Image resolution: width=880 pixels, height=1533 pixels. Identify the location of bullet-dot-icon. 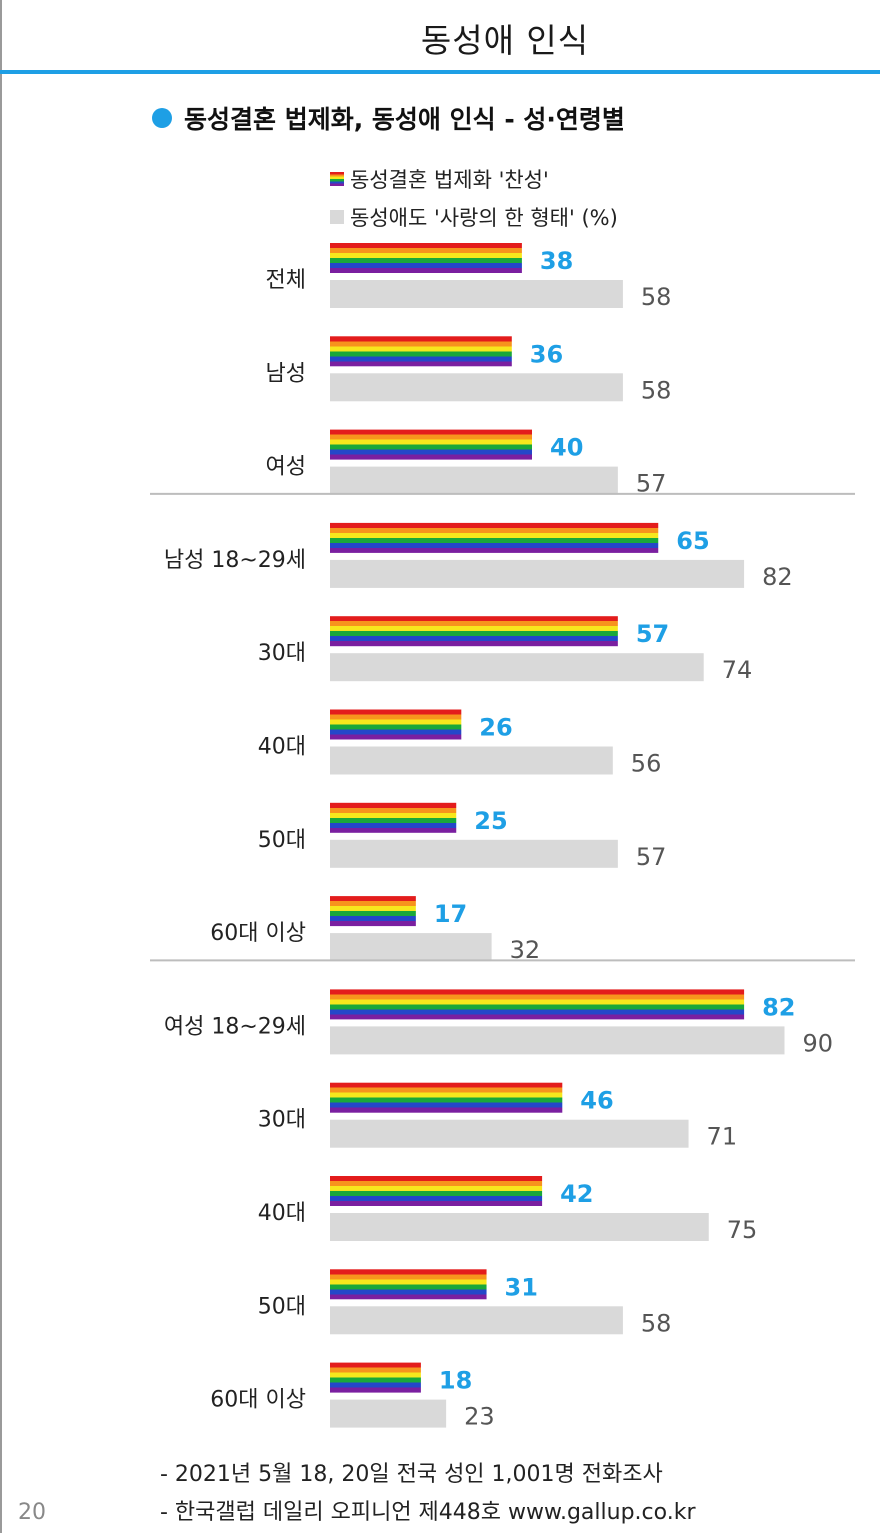
(162, 118).